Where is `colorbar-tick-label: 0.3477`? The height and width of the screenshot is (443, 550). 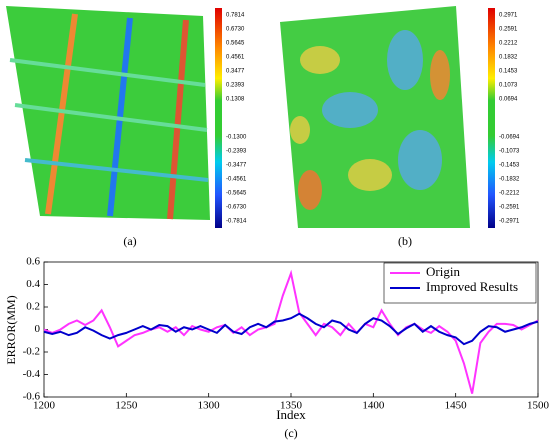
colorbar-tick-label: 0.3477 is located at coordinates (235, 72).